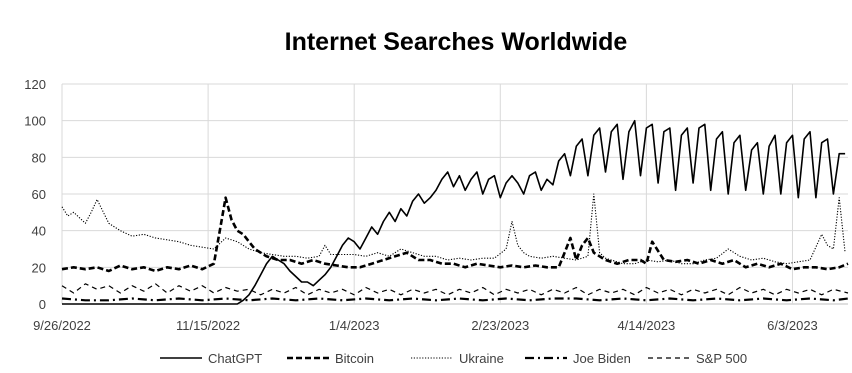 Image resolution: width=852 pixels, height=373 pixels. I want to click on x-tick-label: 2/23/2023, so click(500, 325).